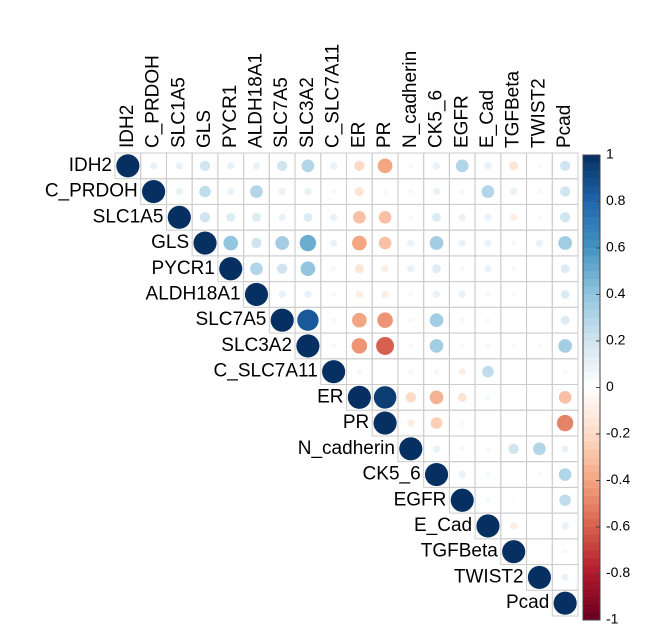 The image size is (646, 632). I want to click on column-label: ER, so click(358, 135).